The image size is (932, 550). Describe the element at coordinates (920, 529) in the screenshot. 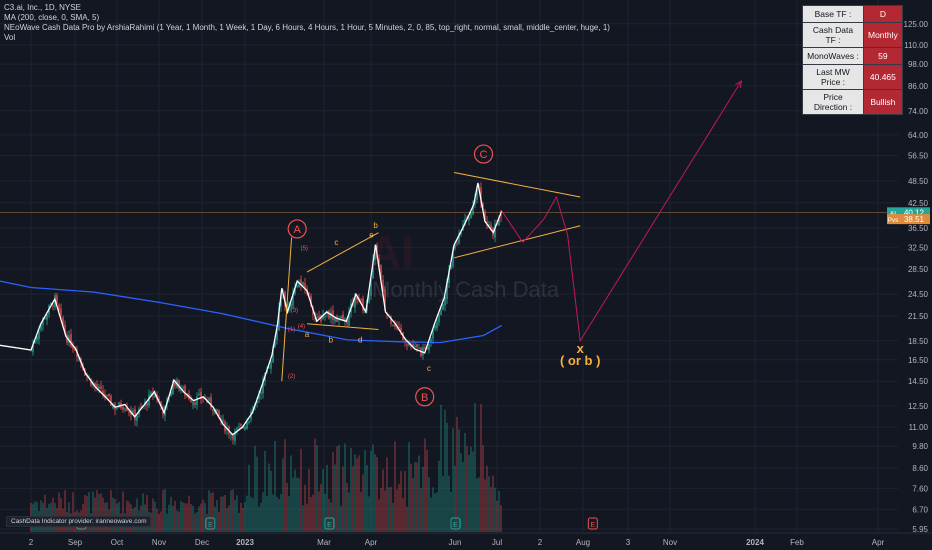

I see `price-tick-label: 5.95` at that location.